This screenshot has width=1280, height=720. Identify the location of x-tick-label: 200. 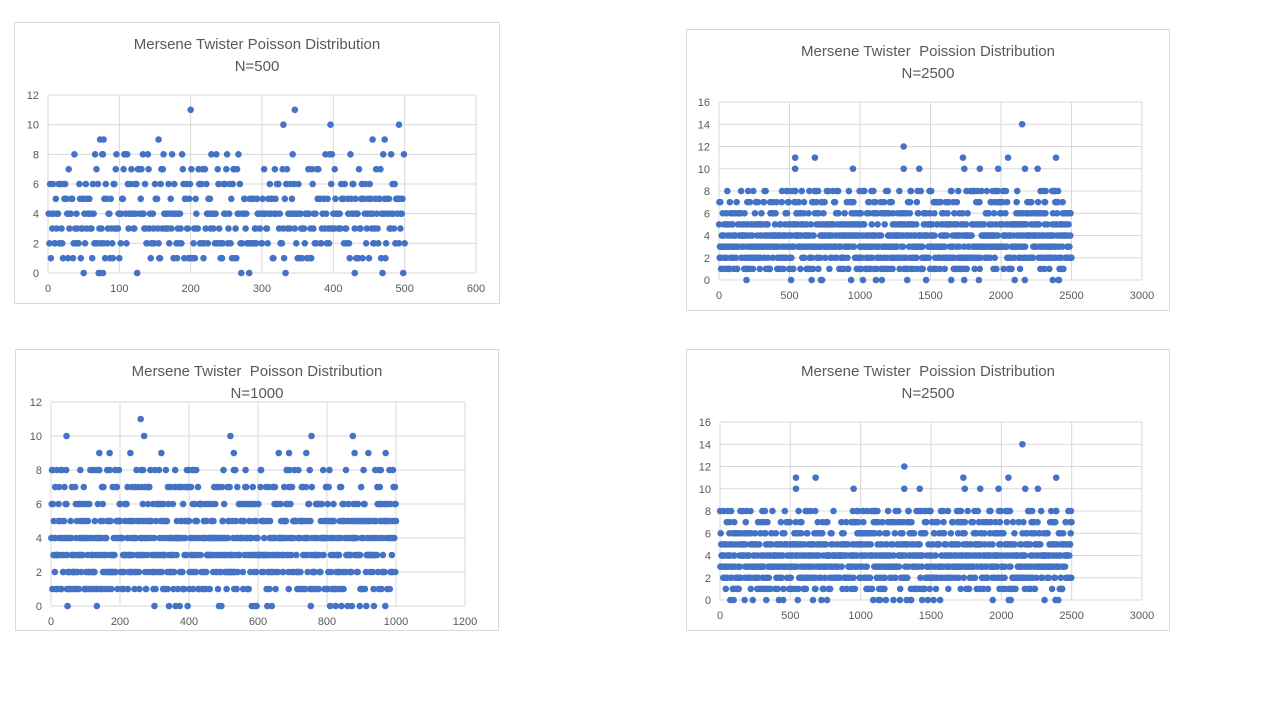
(190, 289).